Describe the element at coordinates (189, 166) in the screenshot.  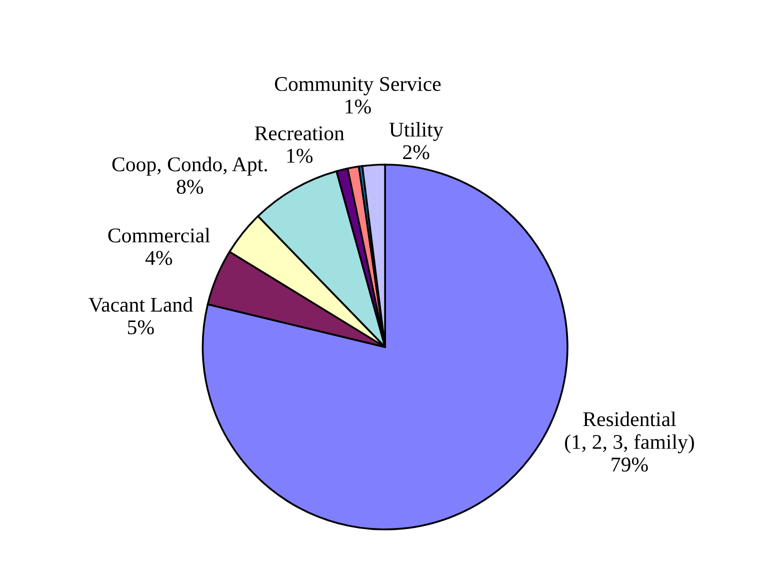
I see `slice-label: Coop, Condo, Apt.` at that location.